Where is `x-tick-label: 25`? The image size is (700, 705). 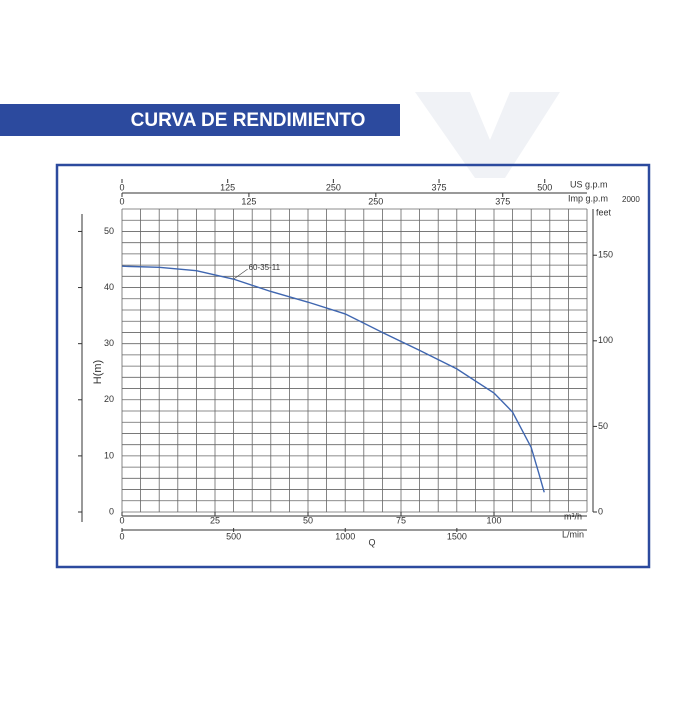
x-tick-label: 25 is located at coordinates (215, 520).